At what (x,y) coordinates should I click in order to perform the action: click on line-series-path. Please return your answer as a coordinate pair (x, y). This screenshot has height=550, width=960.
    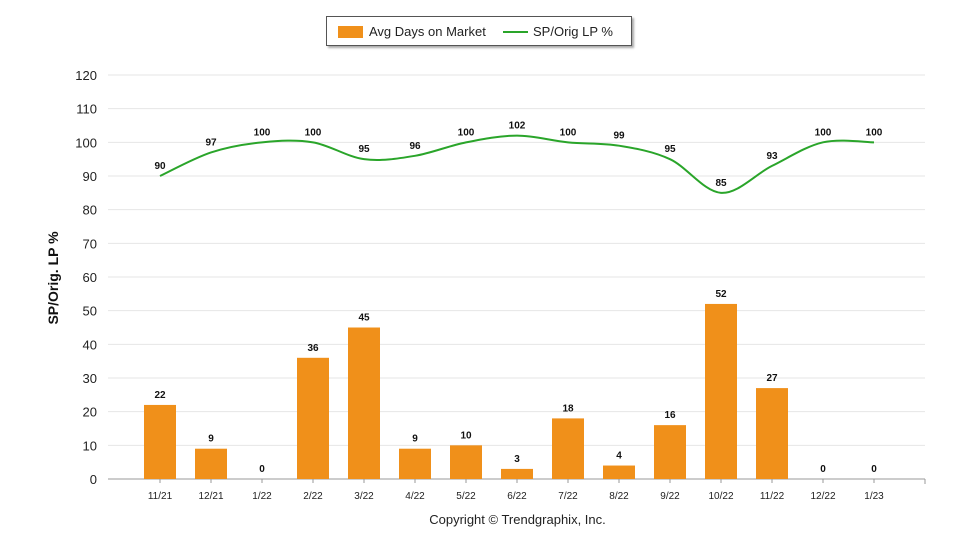
    Looking at the image, I should click on (517, 164).